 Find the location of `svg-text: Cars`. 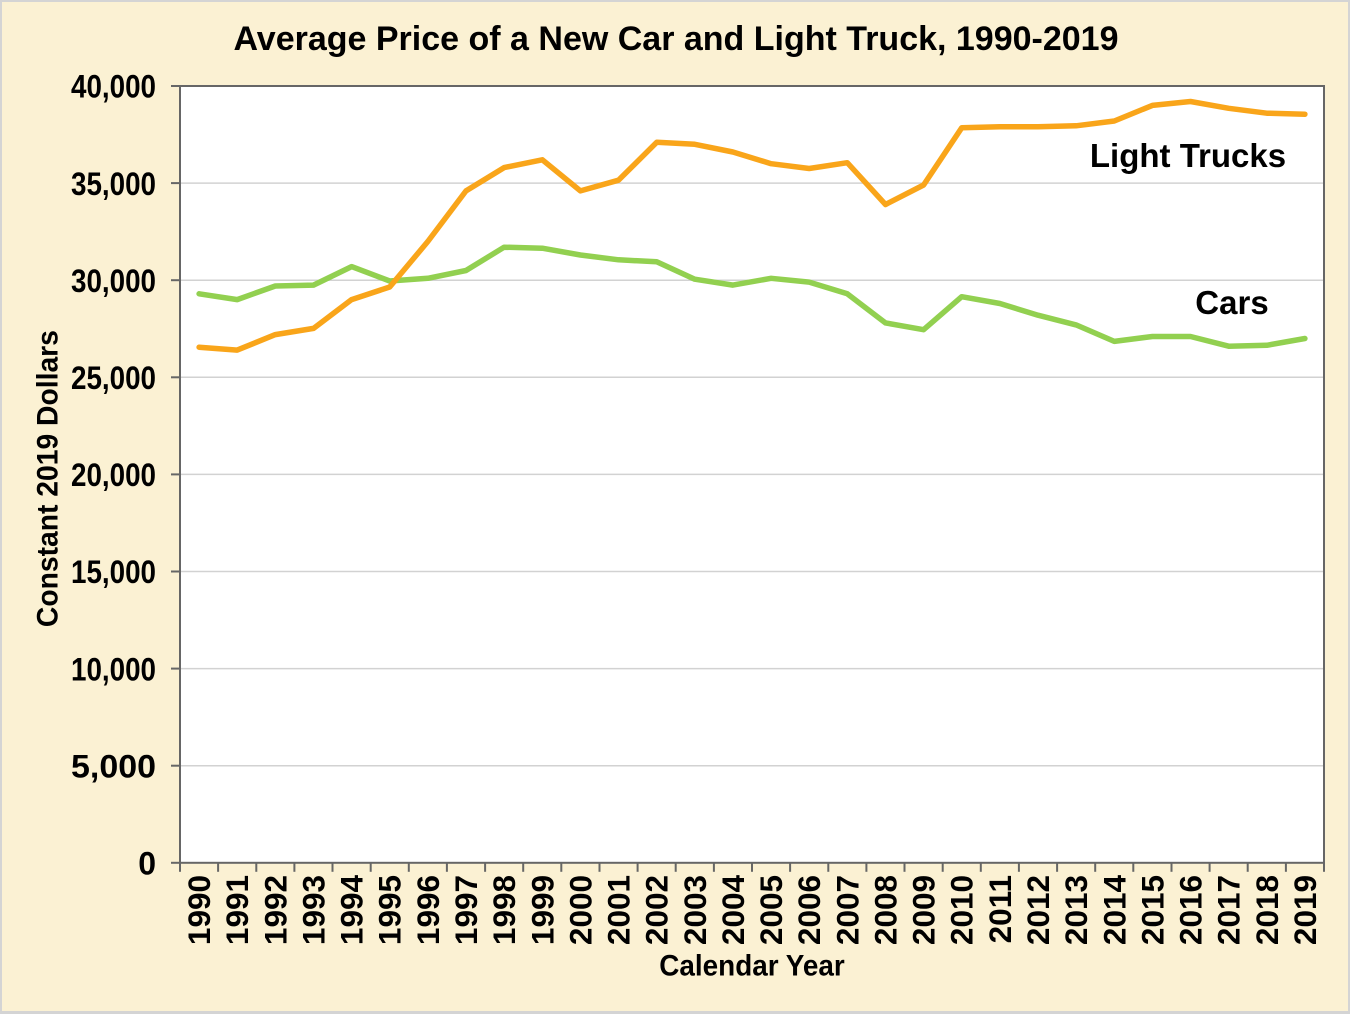

svg-text: Cars is located at coordinates (1231, 302).